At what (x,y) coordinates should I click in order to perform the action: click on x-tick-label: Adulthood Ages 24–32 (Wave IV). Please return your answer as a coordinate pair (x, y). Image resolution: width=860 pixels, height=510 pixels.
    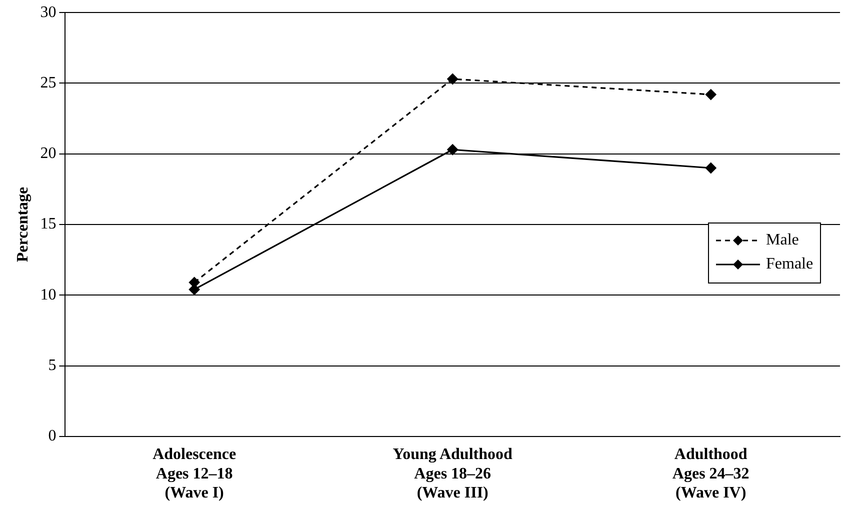
    Looking at the image, I should click on (711, 474).